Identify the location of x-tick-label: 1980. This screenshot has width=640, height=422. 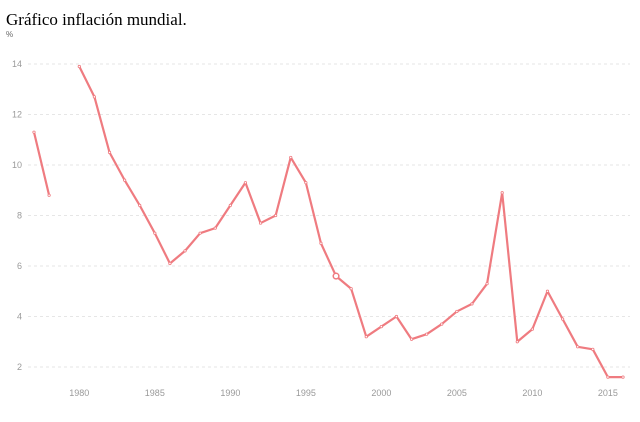
(79, 393).